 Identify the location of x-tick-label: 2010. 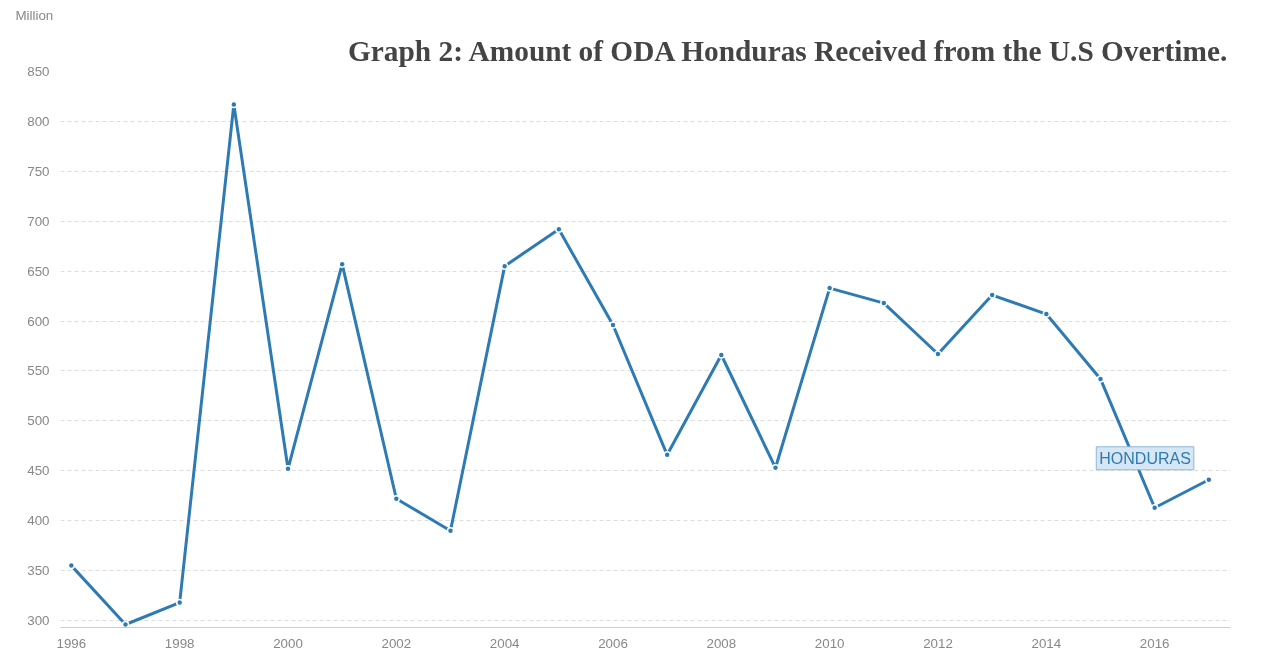
(829, 643).